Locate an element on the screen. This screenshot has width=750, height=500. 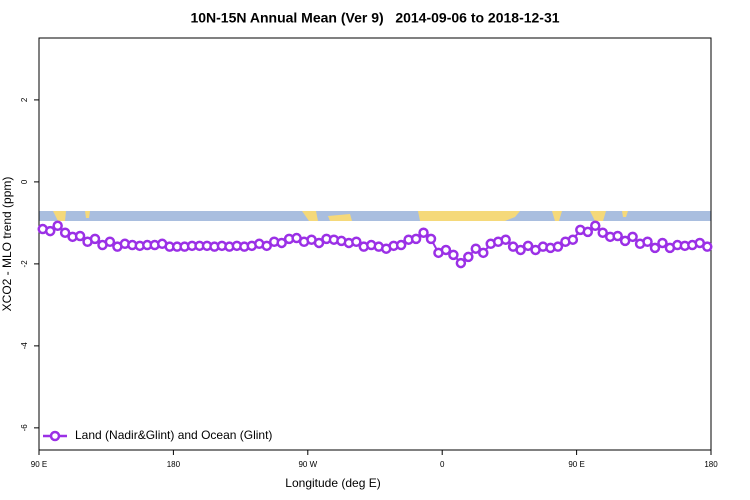
y-tick-label: -6 is located at coordinates (24, 428).